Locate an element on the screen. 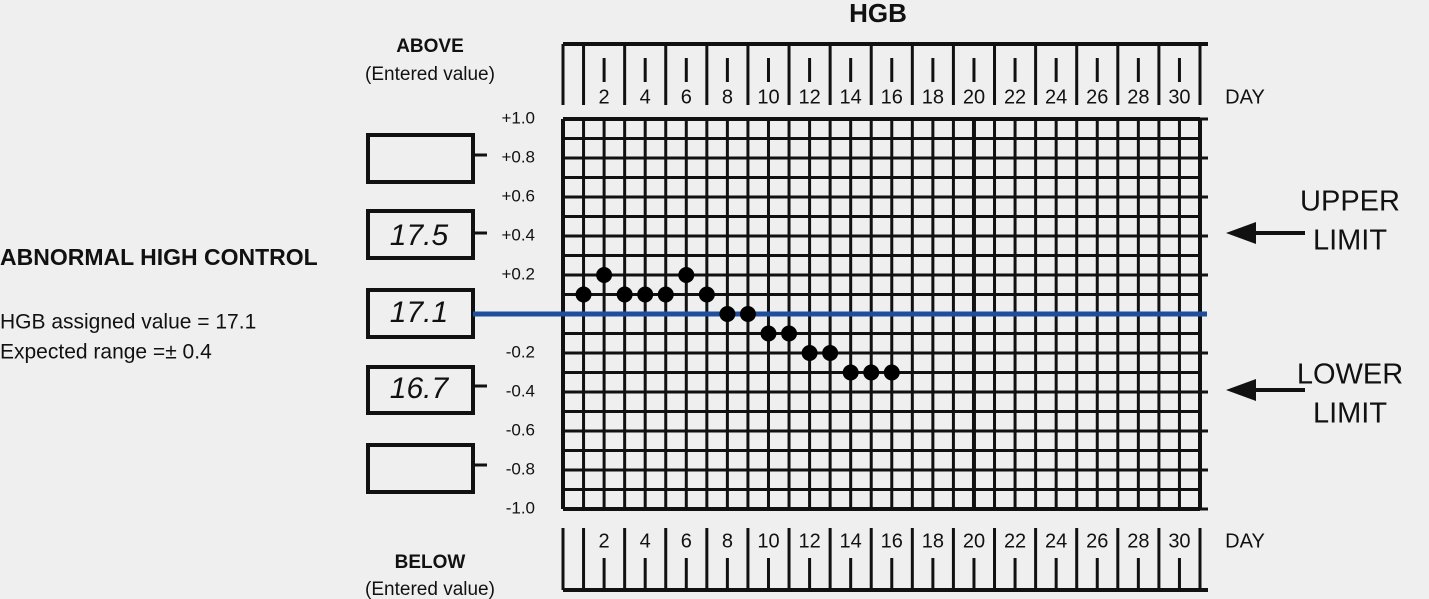  entered-value: 16.7 is located at coordinates (420, 388).